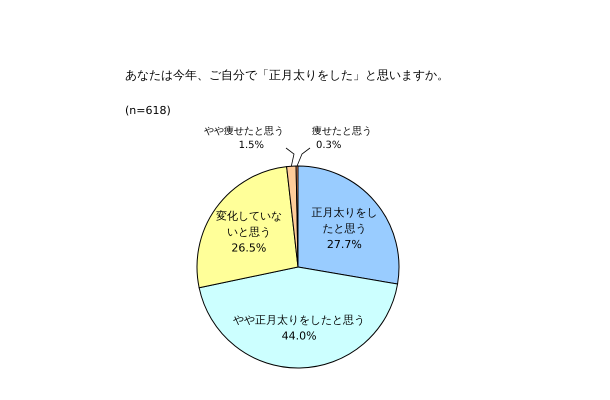 This screenshot has height=400, width=610. What do you see at coordinates (344, 220) in the screenshot?
I see `slice-label: 正月太りをしたと思う` at bounding box center [344, 220].